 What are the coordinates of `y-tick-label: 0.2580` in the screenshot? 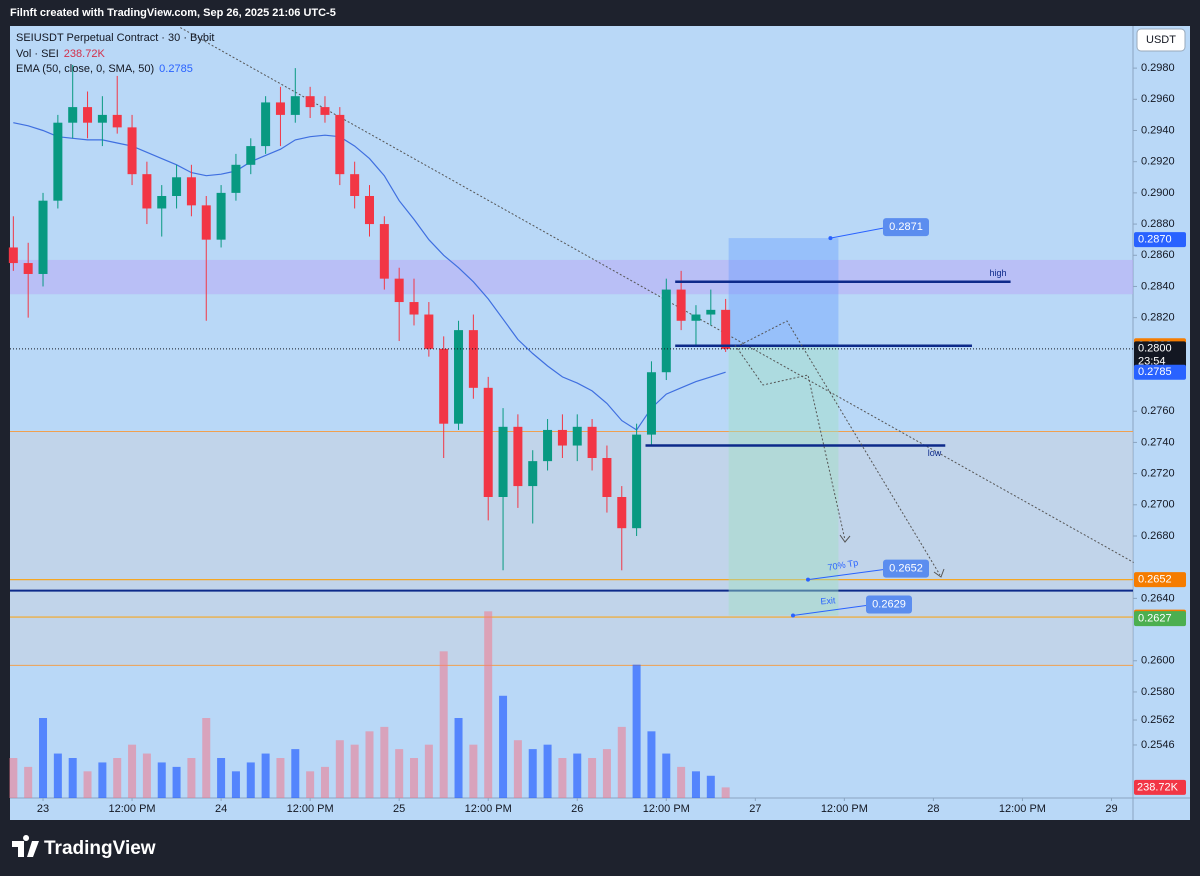 It's located at (1158, 692).